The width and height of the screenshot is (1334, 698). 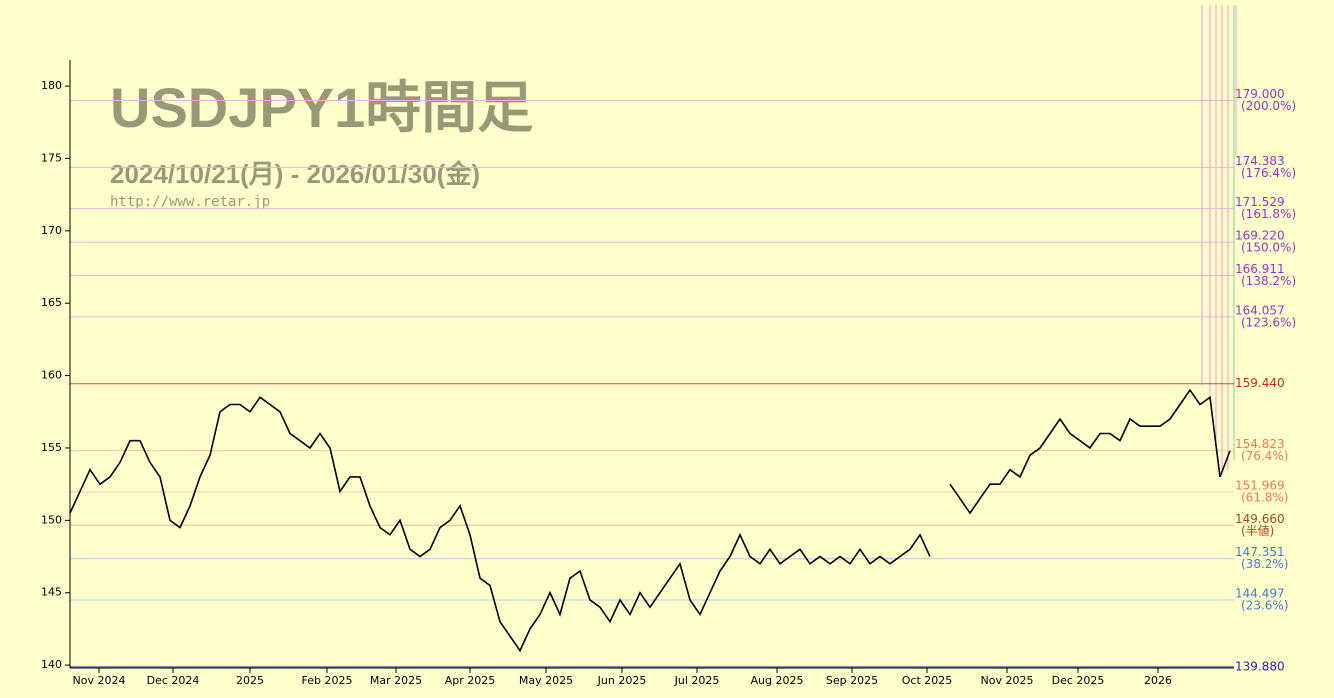 I want to click on y-tick-label: 160, so click(x=51, y=375).